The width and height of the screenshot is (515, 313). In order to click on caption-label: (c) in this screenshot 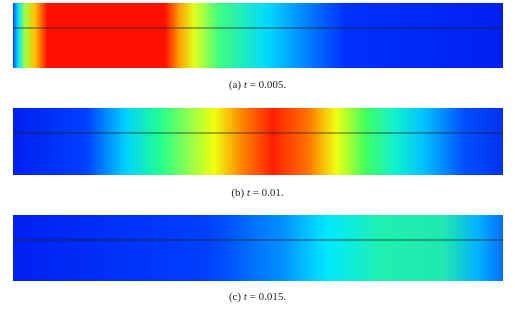, I will do `click(235, 297)`.